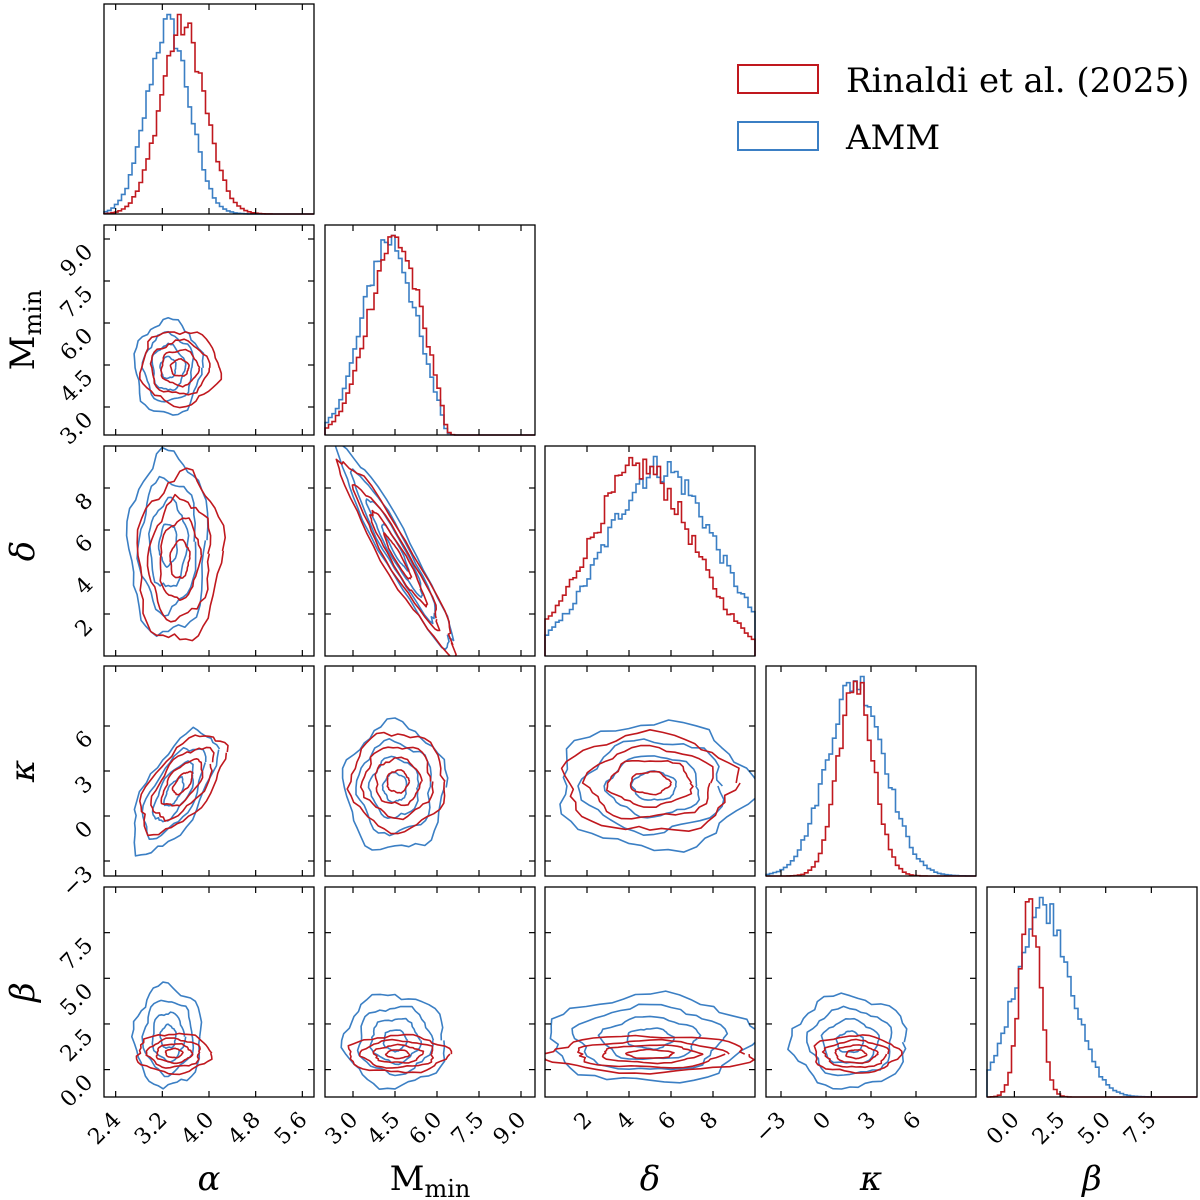 Image resolution: width=1200 pixels, height=1200 pixels. I want to click on y-tick-label-mmin: 9.0, so click(77, 261).